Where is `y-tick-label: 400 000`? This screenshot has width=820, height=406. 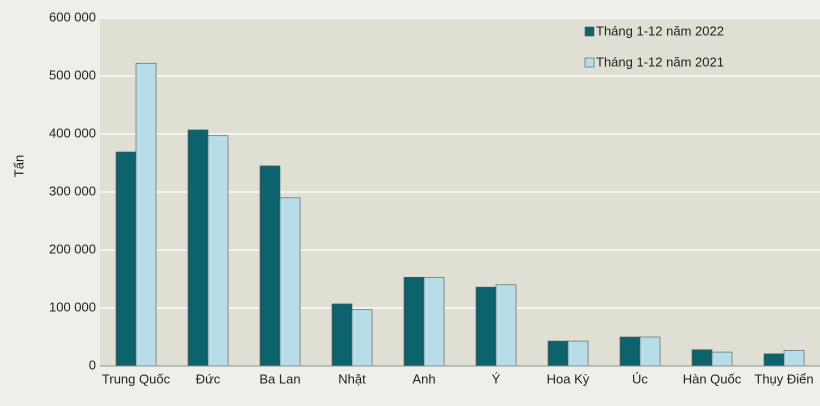
y-tick-label: 400 000 is located at coordinates (72, 132).